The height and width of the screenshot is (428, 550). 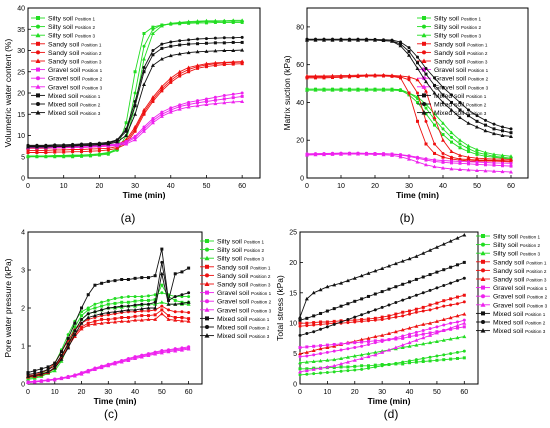 What do you see at coordinates (235, 328) in the screenshot?
I see `legend-entry: Mixed soil Position 2` at bounding box center [235, 328].